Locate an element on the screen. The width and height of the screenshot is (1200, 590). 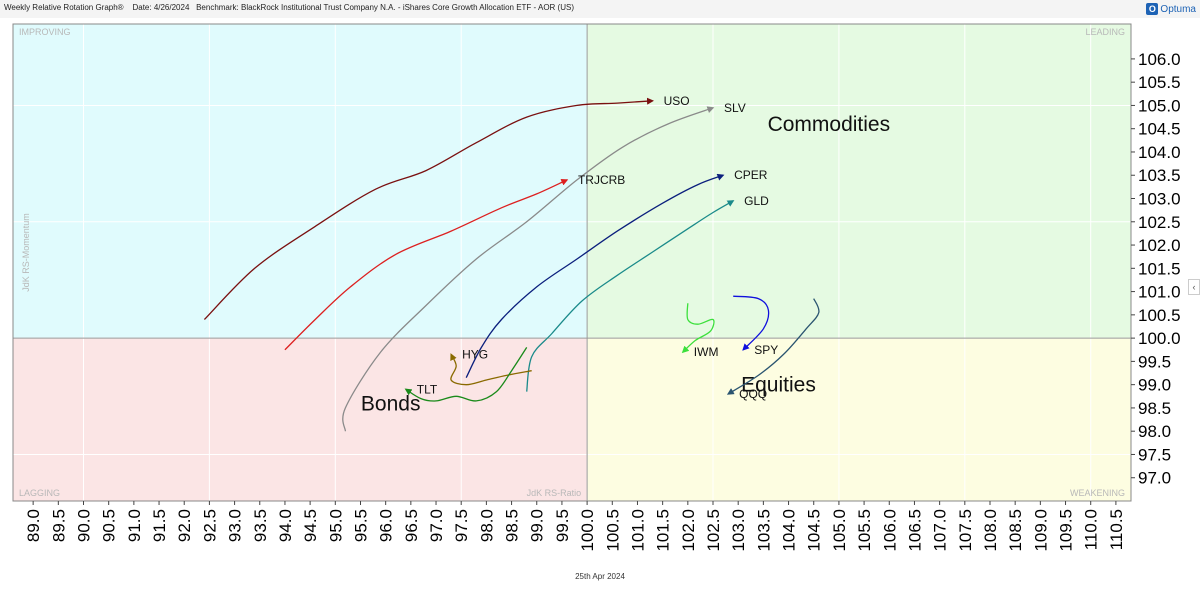
x-tick-label: 106.0 is located at coordinates (889, 530).